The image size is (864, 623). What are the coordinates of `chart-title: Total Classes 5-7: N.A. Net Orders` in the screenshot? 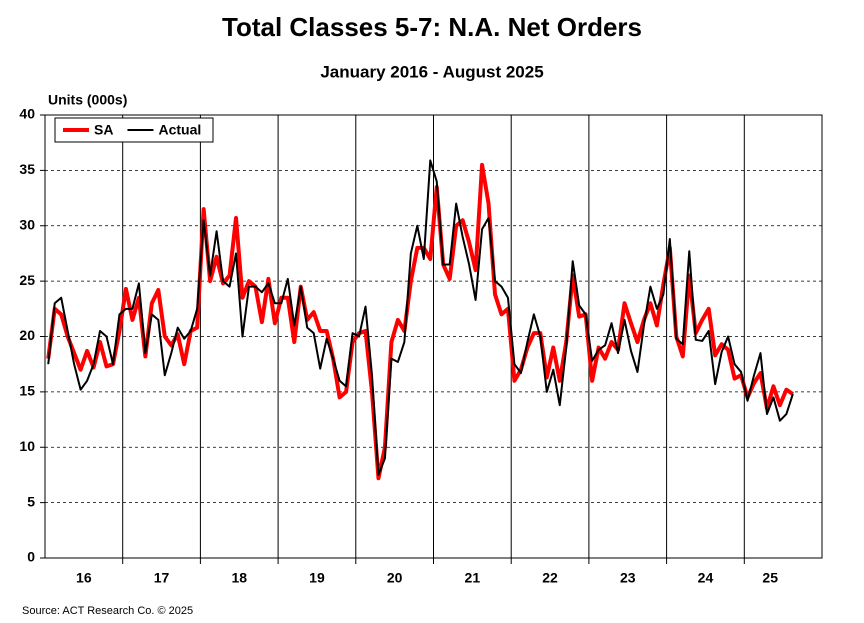 It's located at (432, 27).